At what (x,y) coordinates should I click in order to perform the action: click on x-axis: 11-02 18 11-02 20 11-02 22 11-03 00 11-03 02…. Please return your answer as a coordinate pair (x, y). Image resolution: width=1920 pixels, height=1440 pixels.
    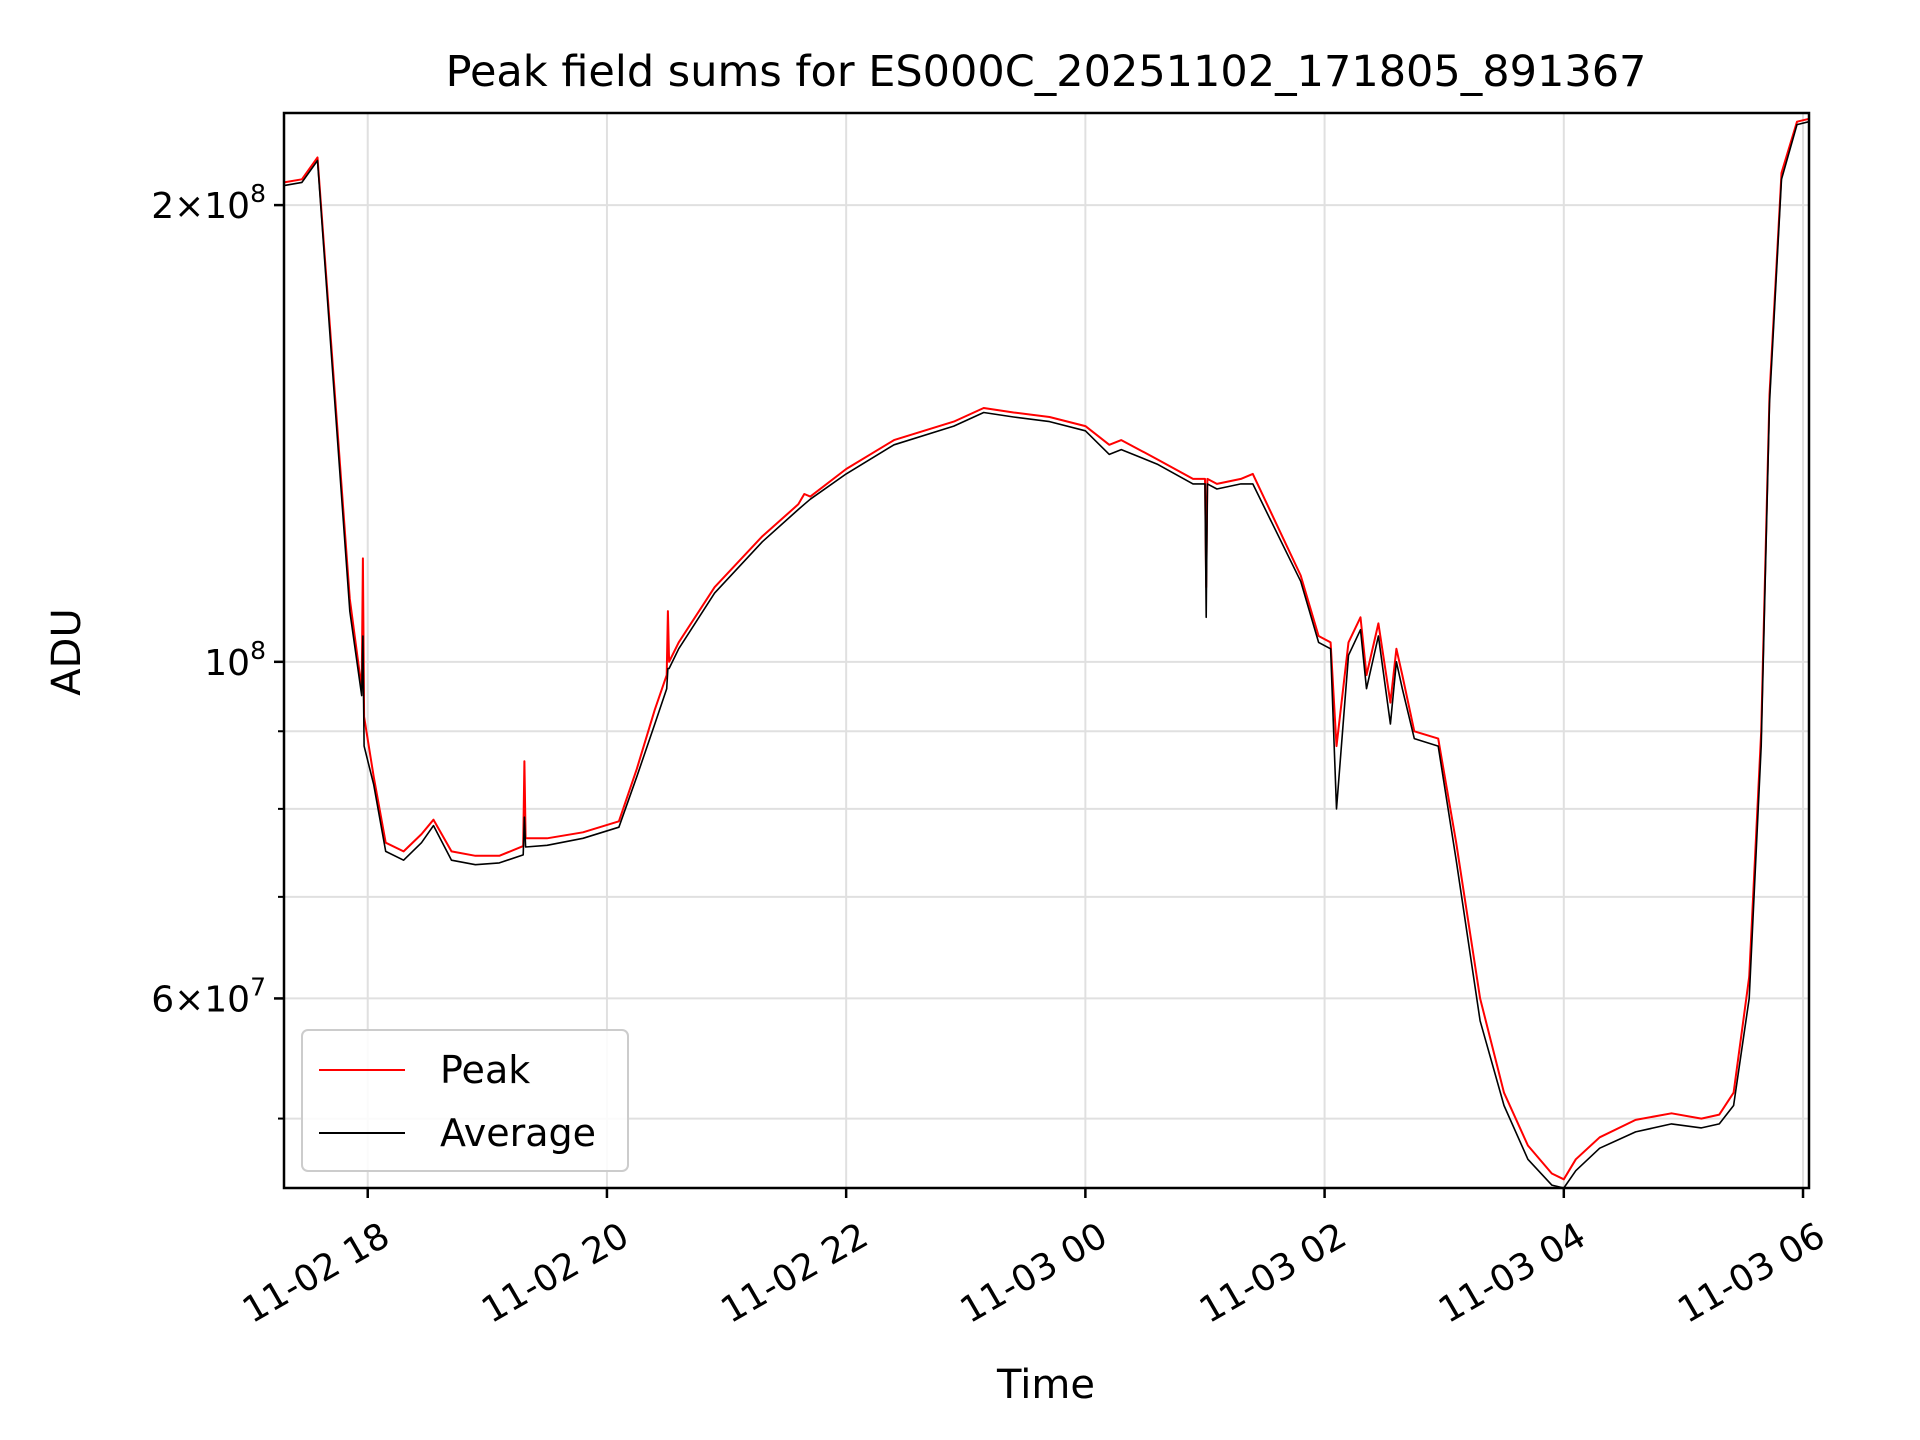
    Looking at the image, I should click on (1034, 1260).